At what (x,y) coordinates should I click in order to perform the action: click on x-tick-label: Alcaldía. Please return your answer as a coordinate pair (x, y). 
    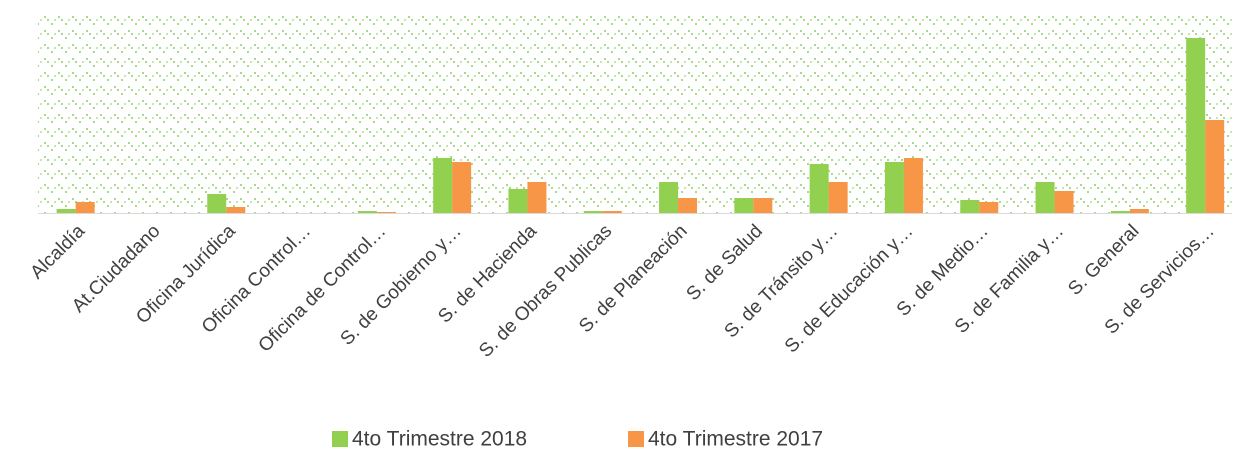
    Looking at the image, I should click on (58, 251).